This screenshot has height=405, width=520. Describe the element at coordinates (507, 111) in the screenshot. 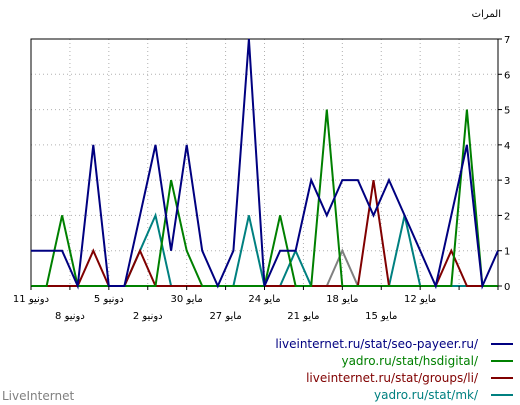

I see `y-tick-label: 5` at that location.